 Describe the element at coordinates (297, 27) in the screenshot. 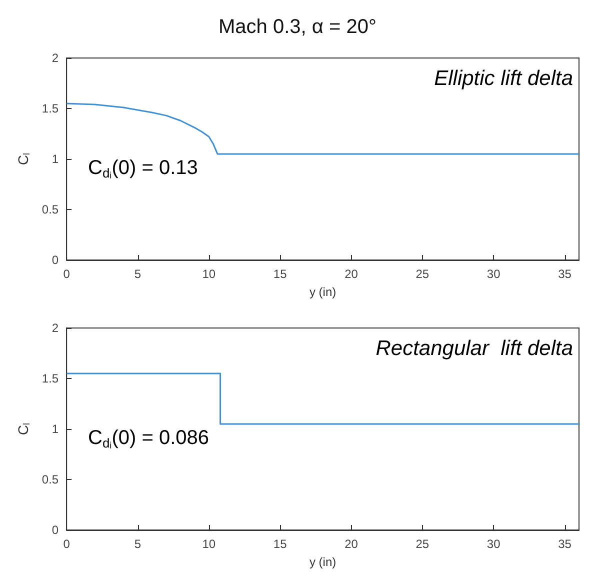

I see `chart-title: Mach 0.3, α = 20°` at that location.